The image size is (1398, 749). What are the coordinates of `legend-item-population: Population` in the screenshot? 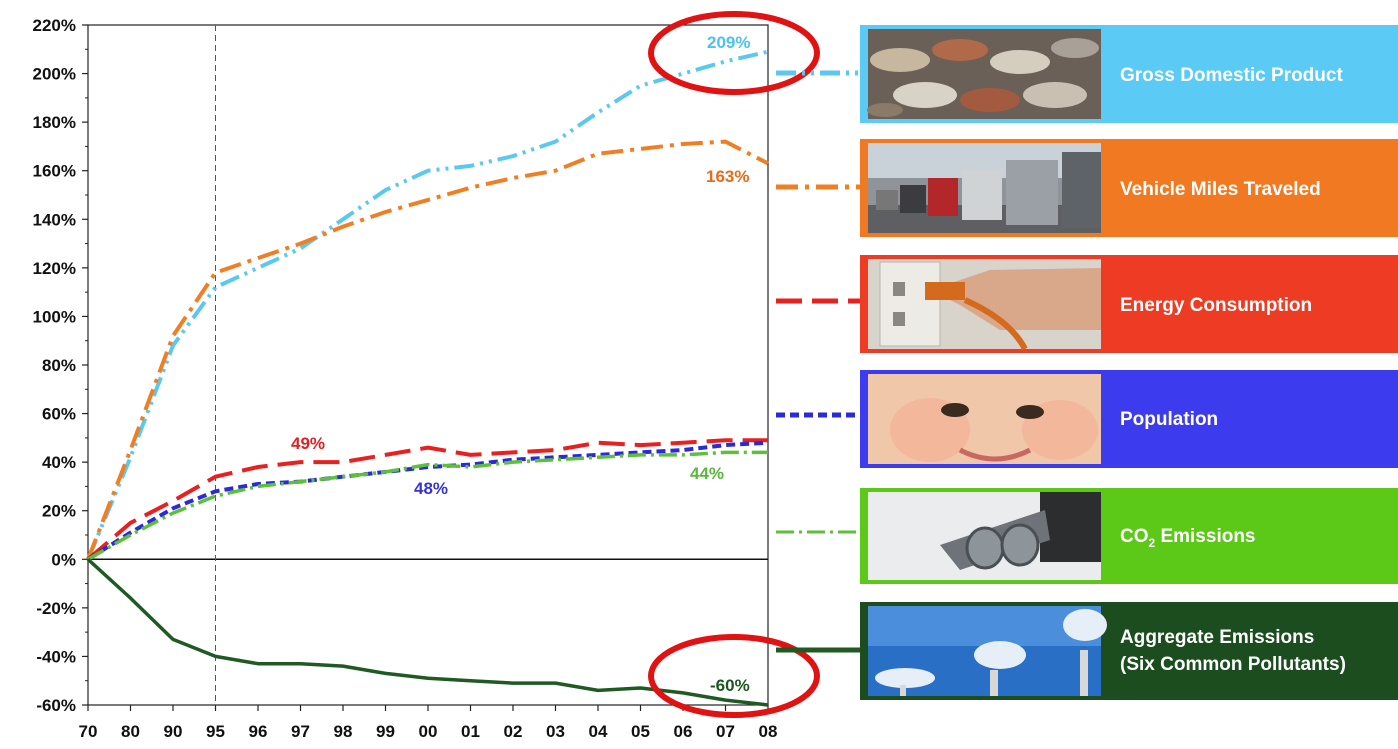 It's located at (1129, 419).